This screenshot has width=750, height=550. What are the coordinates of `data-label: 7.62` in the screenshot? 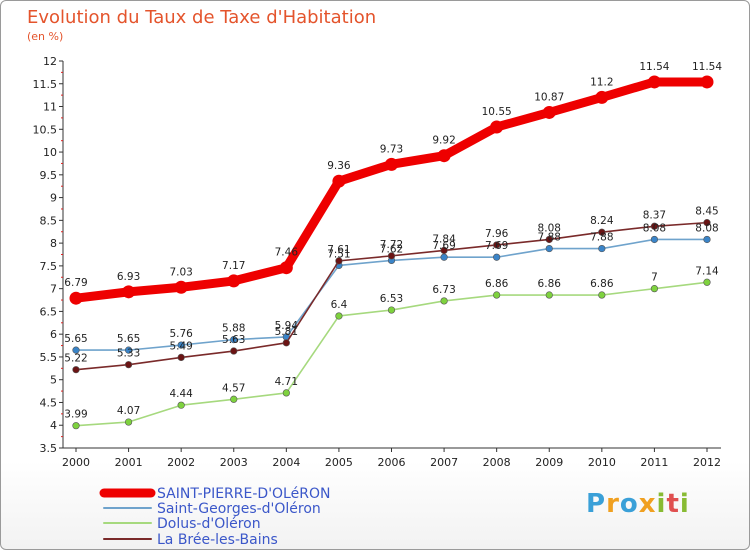 It's located at (391, 249).